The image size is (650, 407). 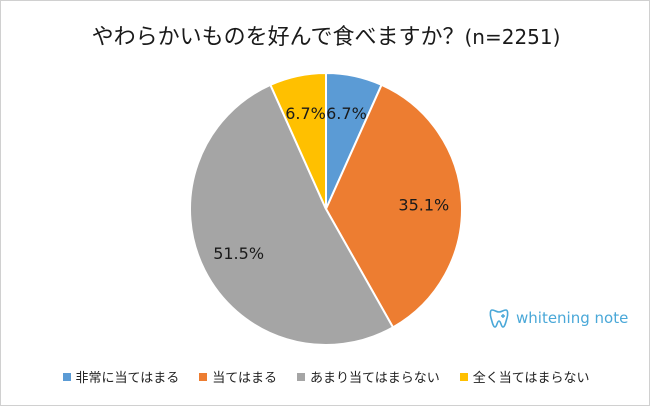 I want to click on chart-title-text: やわらかいものを好んで食べますか？, so click(x=278, y=37).